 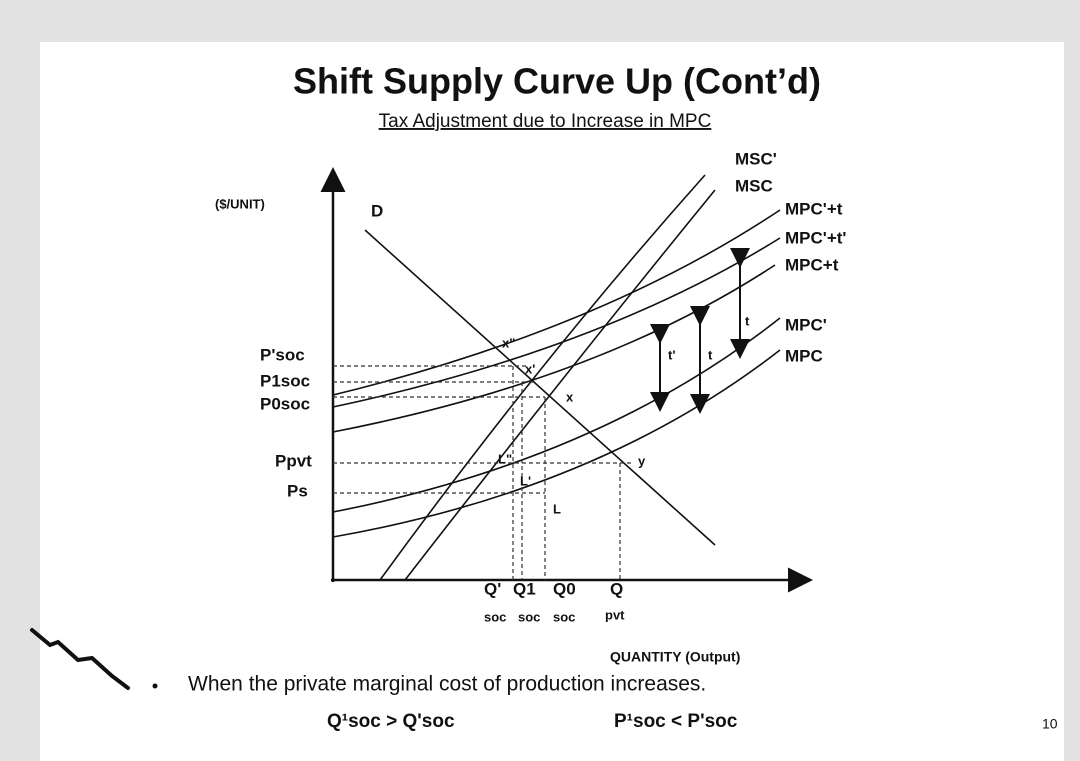 What do you see at coordinates (570, 396) in the screenshot?
I see `point-label: x` at bounding box center [570, 396].